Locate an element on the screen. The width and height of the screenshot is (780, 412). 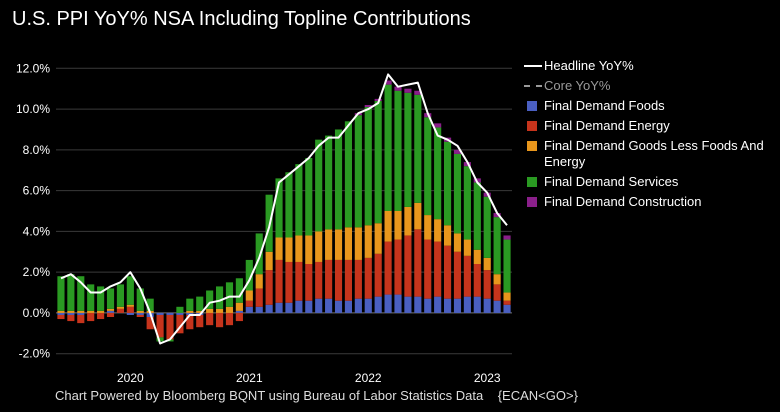
y-tick-label: 4.0% is located at coordinates (37, 231).